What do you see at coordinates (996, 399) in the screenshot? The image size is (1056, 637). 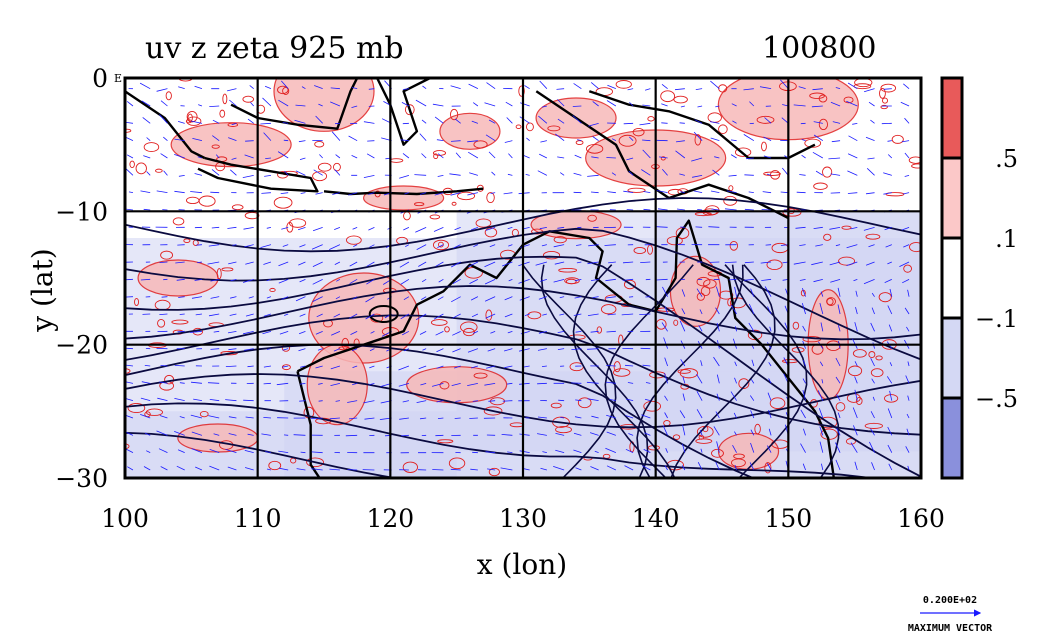 I see `colorbar-label: −.5` at bounding box center [996, 399].